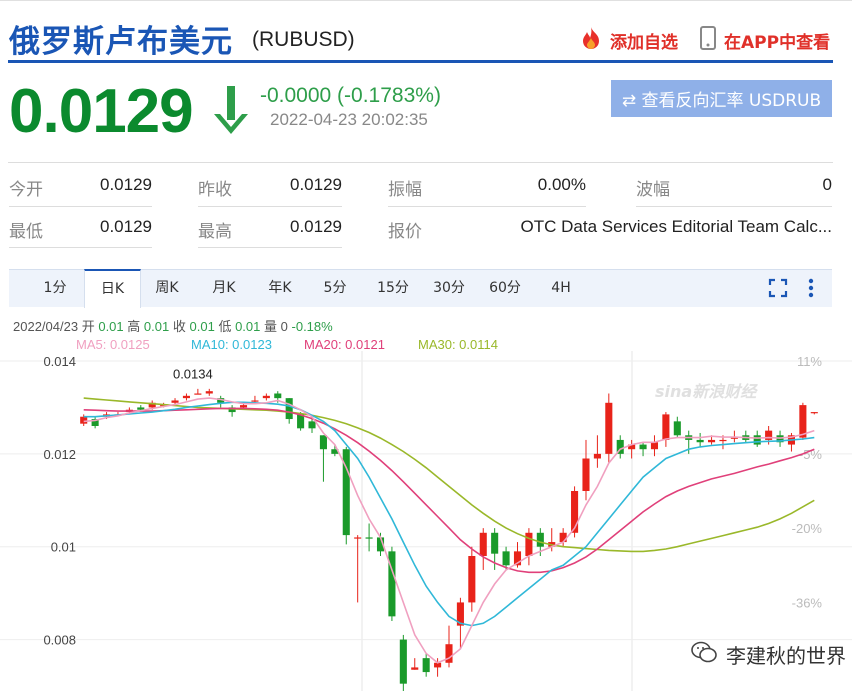 The height and width of the screenshot is (691, 852). What do you see at coordinates (303, 39) in the screenshot?
I see `currency-code: (RUBUSD)` at bounding box center [303, 39].